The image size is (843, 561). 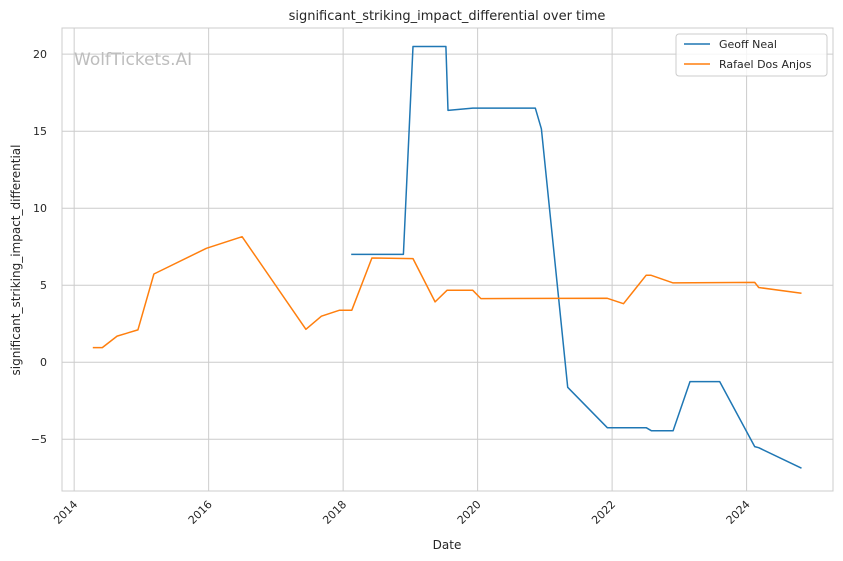 What do you see at coordinates (765, 64) in the screenshot?
I see `legend-label-rafael-dos-anjos: Rafael Dos Anjos` at bounding box center [765, 64].